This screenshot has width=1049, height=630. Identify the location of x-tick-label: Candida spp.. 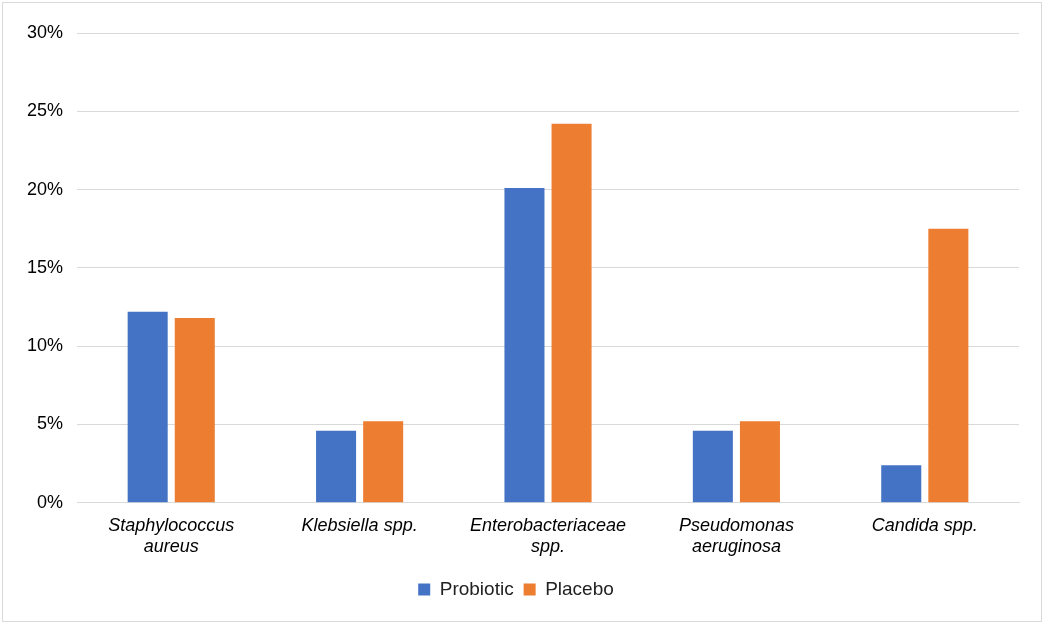
(924, 524).